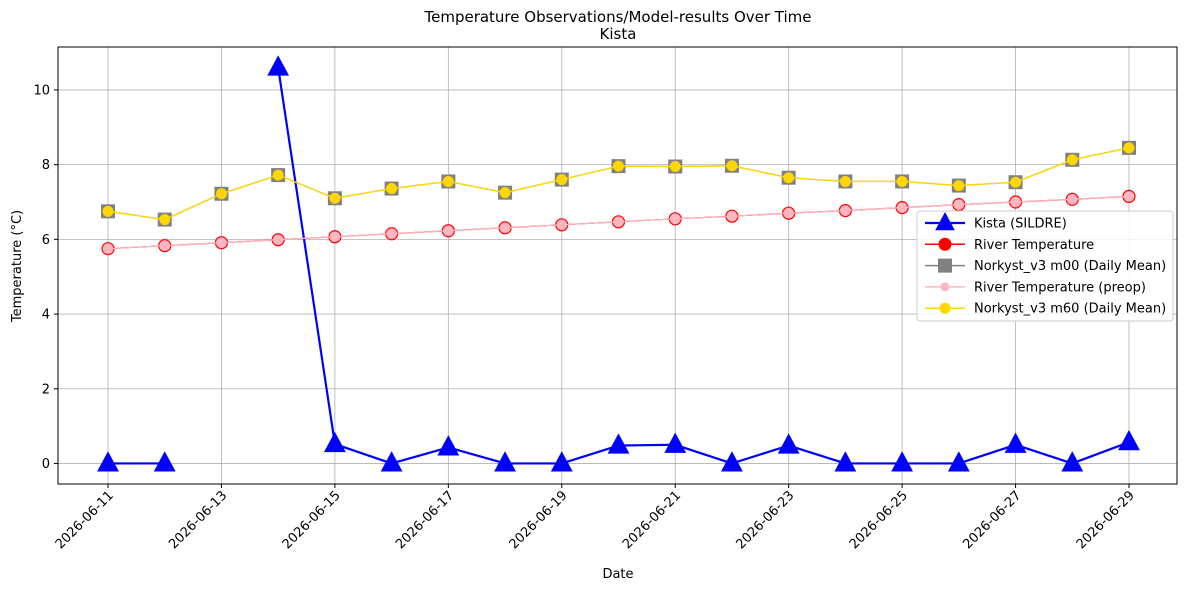 The height and width of the screenshot is (590, 1189). What do you see at coordinates (1060, 287) in the screenshot?
I see `legend-label: River Temperature (preop)` at bounding box center [1060, 287].